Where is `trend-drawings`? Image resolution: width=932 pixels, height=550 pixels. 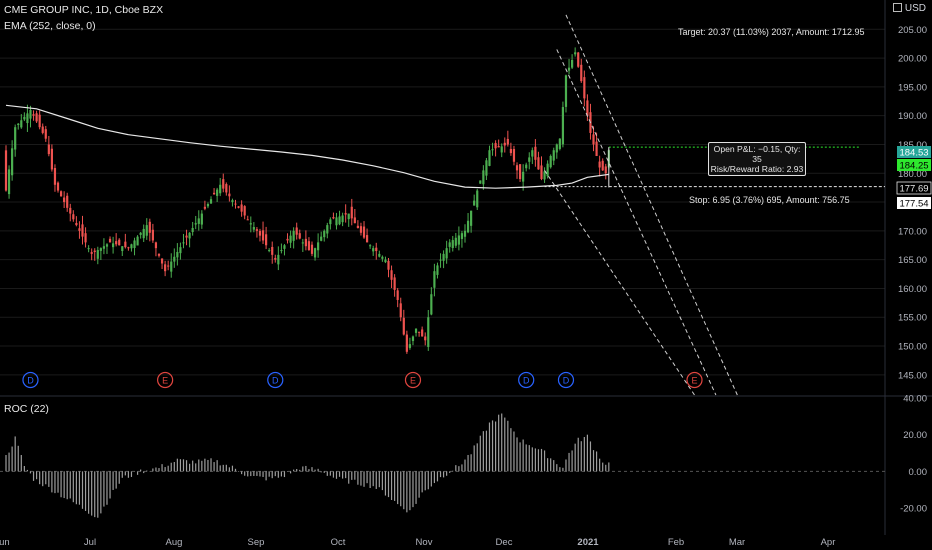
trend-drawings is located at coordinates (641, 205).